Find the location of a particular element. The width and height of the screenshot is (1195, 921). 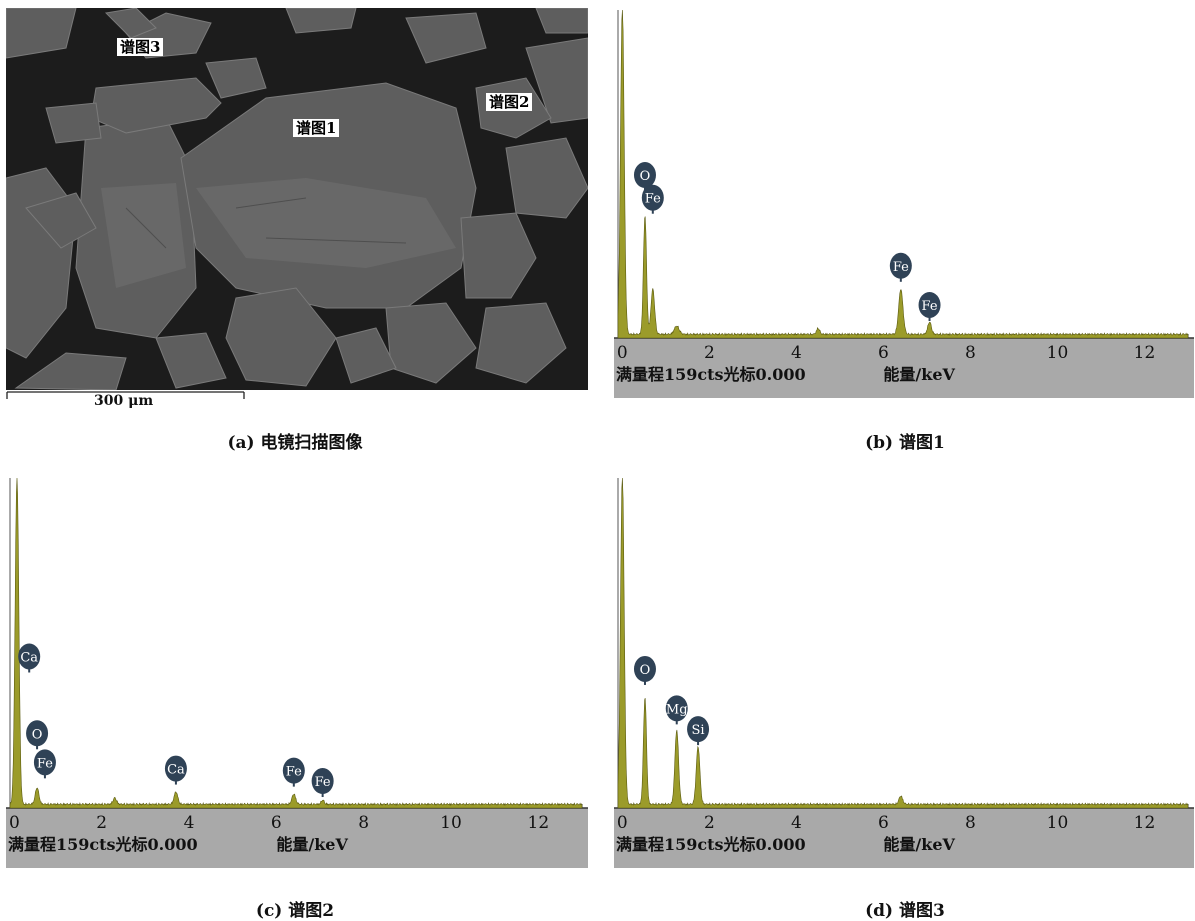

element-marker: Mg is located at coordinates (676, 710).